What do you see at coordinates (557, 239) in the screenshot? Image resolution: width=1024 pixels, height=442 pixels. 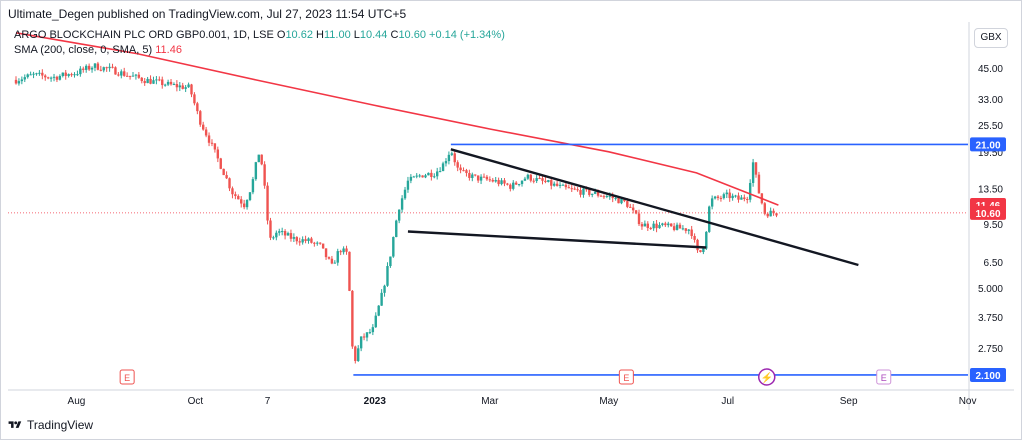 I see `lower-wedge-trendline` at bounding box center [557, 239].